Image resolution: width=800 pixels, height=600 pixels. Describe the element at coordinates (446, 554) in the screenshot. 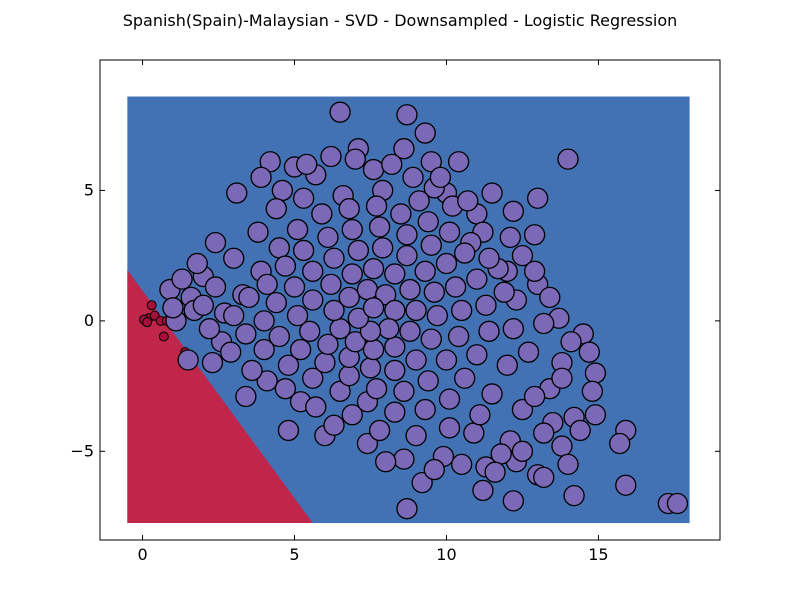

I see `x-tick-label: 10` at that location.